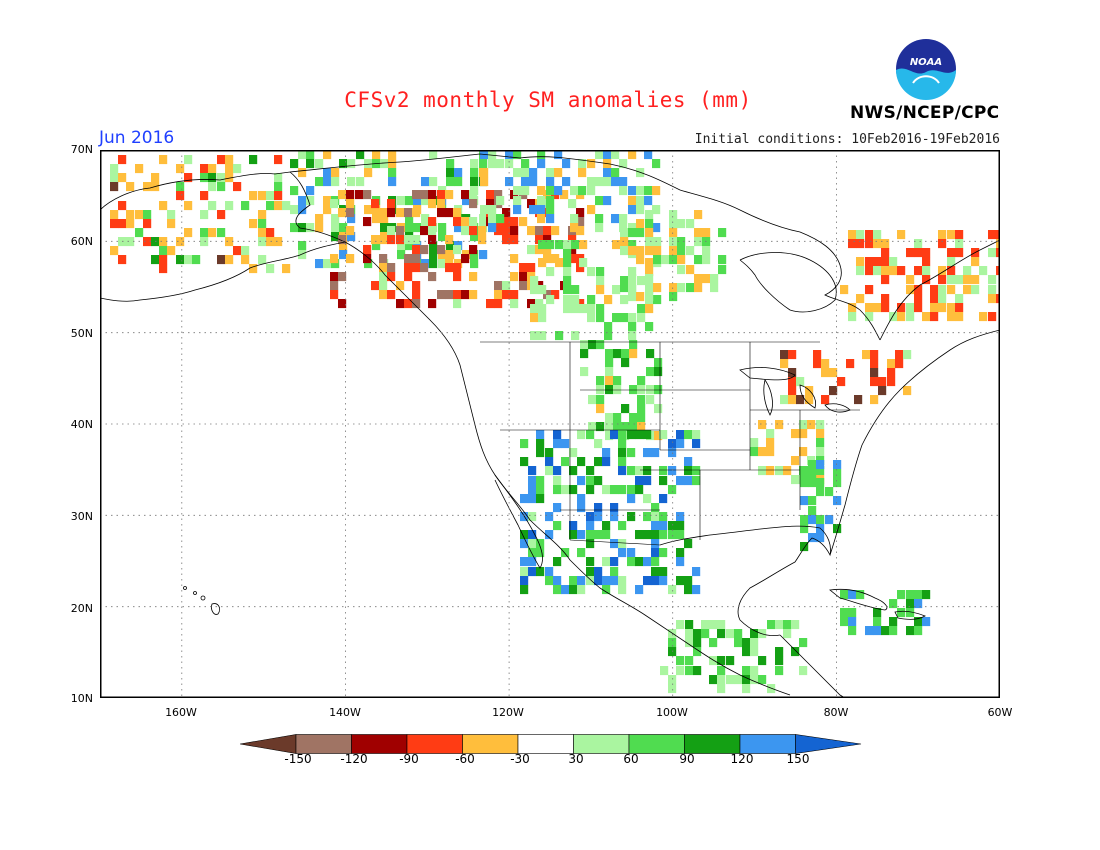 This screenshot has height=850, width=1100. I want to click on colorbar-tick: 90, so click(687, 759).